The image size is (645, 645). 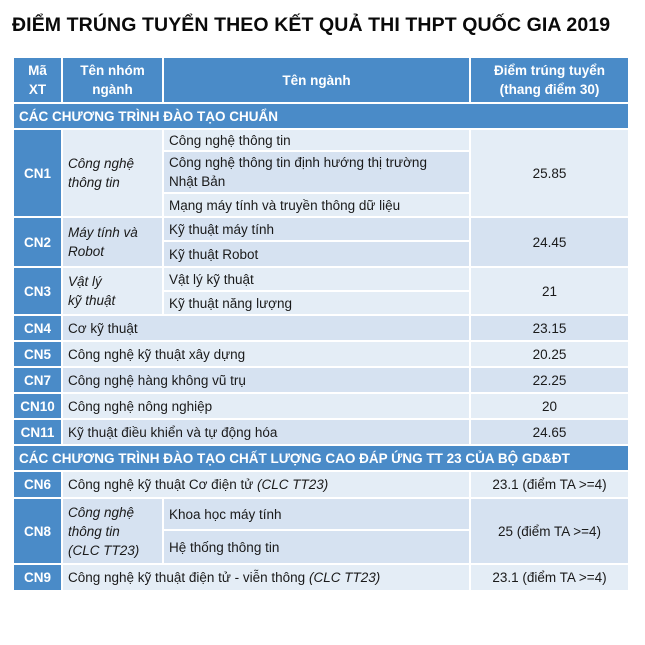 What do you see at coordinates (37, 406) in the screenshot?
I see `code-cell: CN10` at bounding box center [37, 406].